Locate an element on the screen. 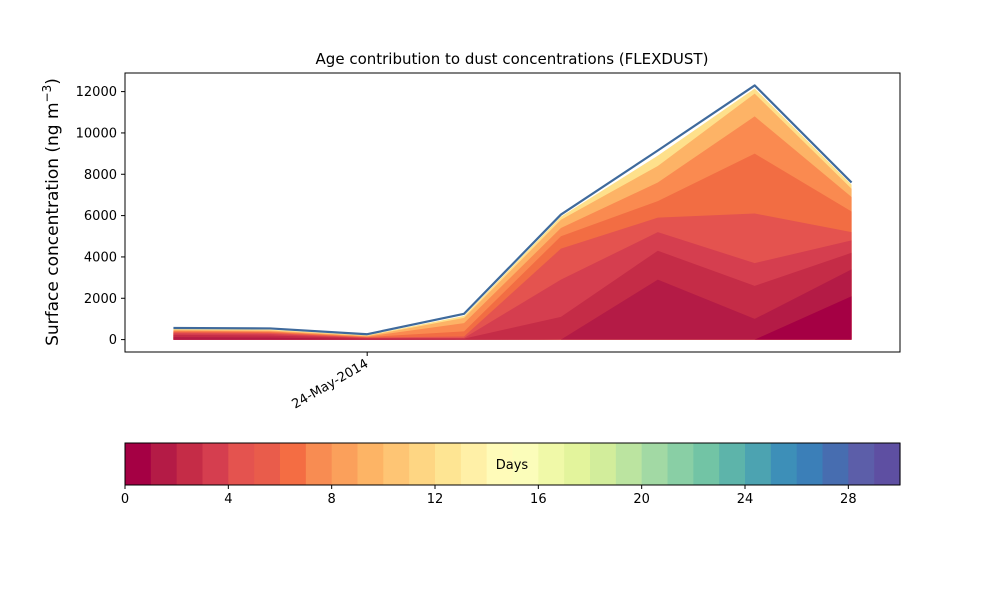 The image size is (1000, 600). colorbar-tick-label: 4 is located at coordinates (228, 499).